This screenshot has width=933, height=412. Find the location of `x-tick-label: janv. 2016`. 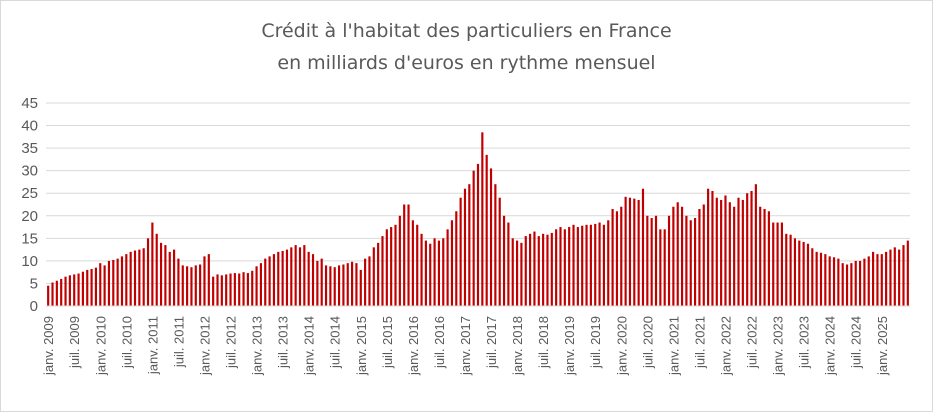

x-tick-label: janv. 2016 is located at coordinates (413, 346).